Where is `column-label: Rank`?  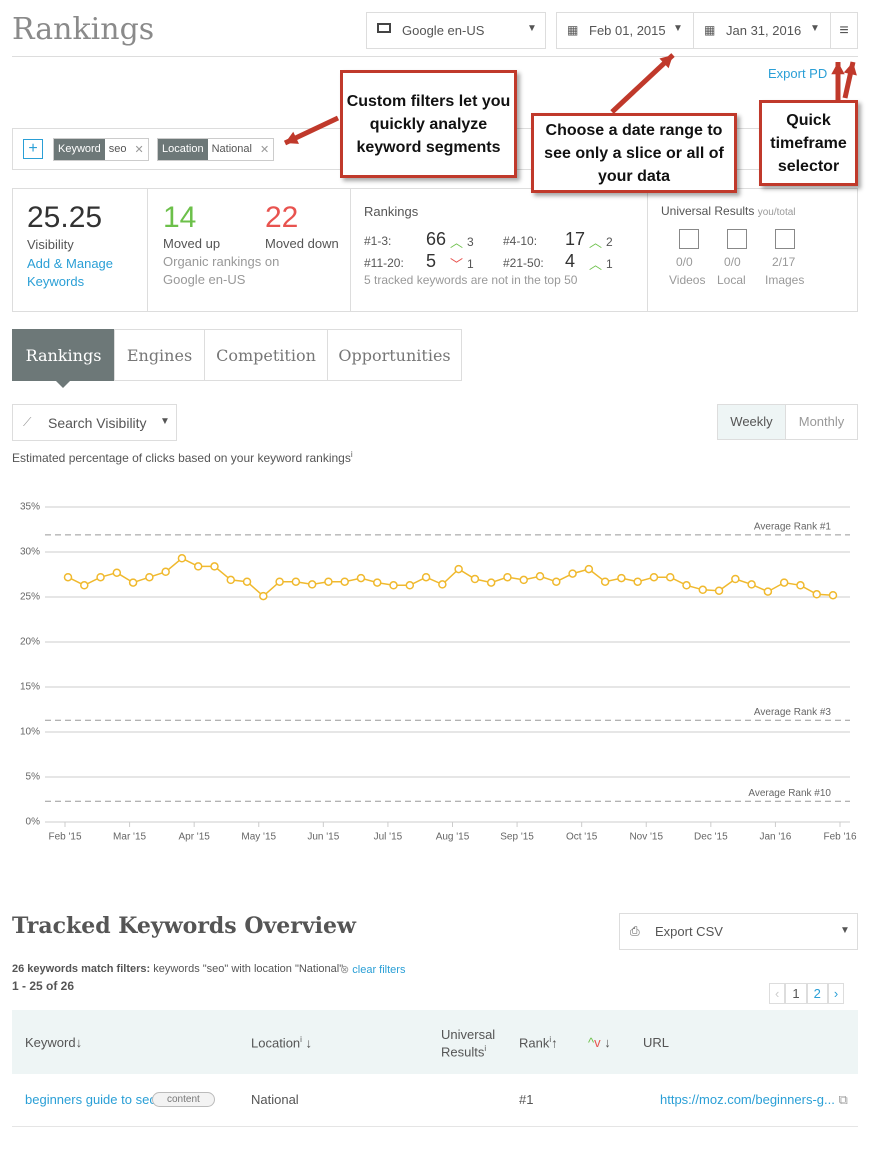 column-label: Rank is located at coordinates (534, 1043).